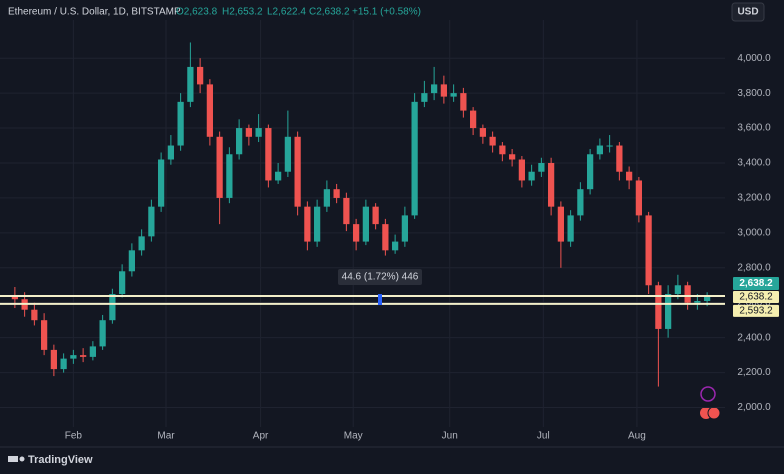 The width and height of the screenshot is (784, 474). What do you see at coordinates (286, 12) in the screenshot?
I see `ohlc-low: L2,622.4` at bounding box center [286, 12].